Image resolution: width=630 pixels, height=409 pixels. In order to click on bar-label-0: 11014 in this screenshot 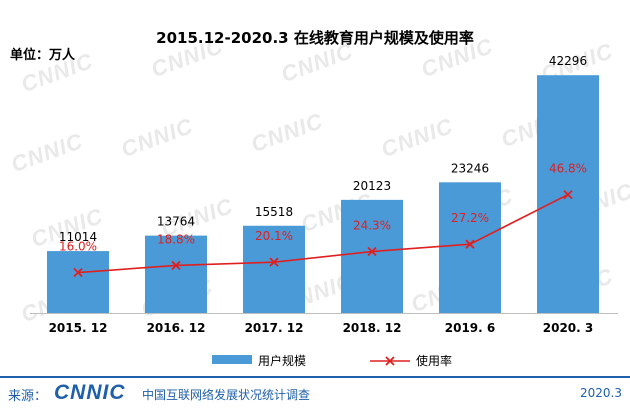, I will do `click(78, 237)`.